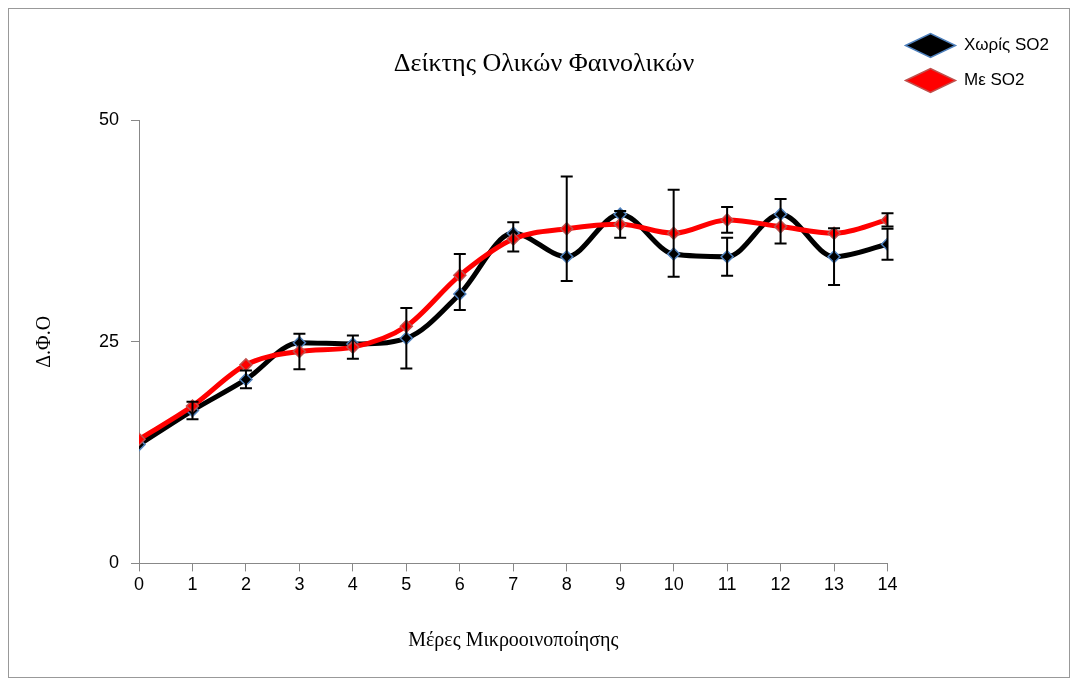 This screenshot has width=1080, height=687. I want to click on x-tick-label: 6, so click(459, 584).